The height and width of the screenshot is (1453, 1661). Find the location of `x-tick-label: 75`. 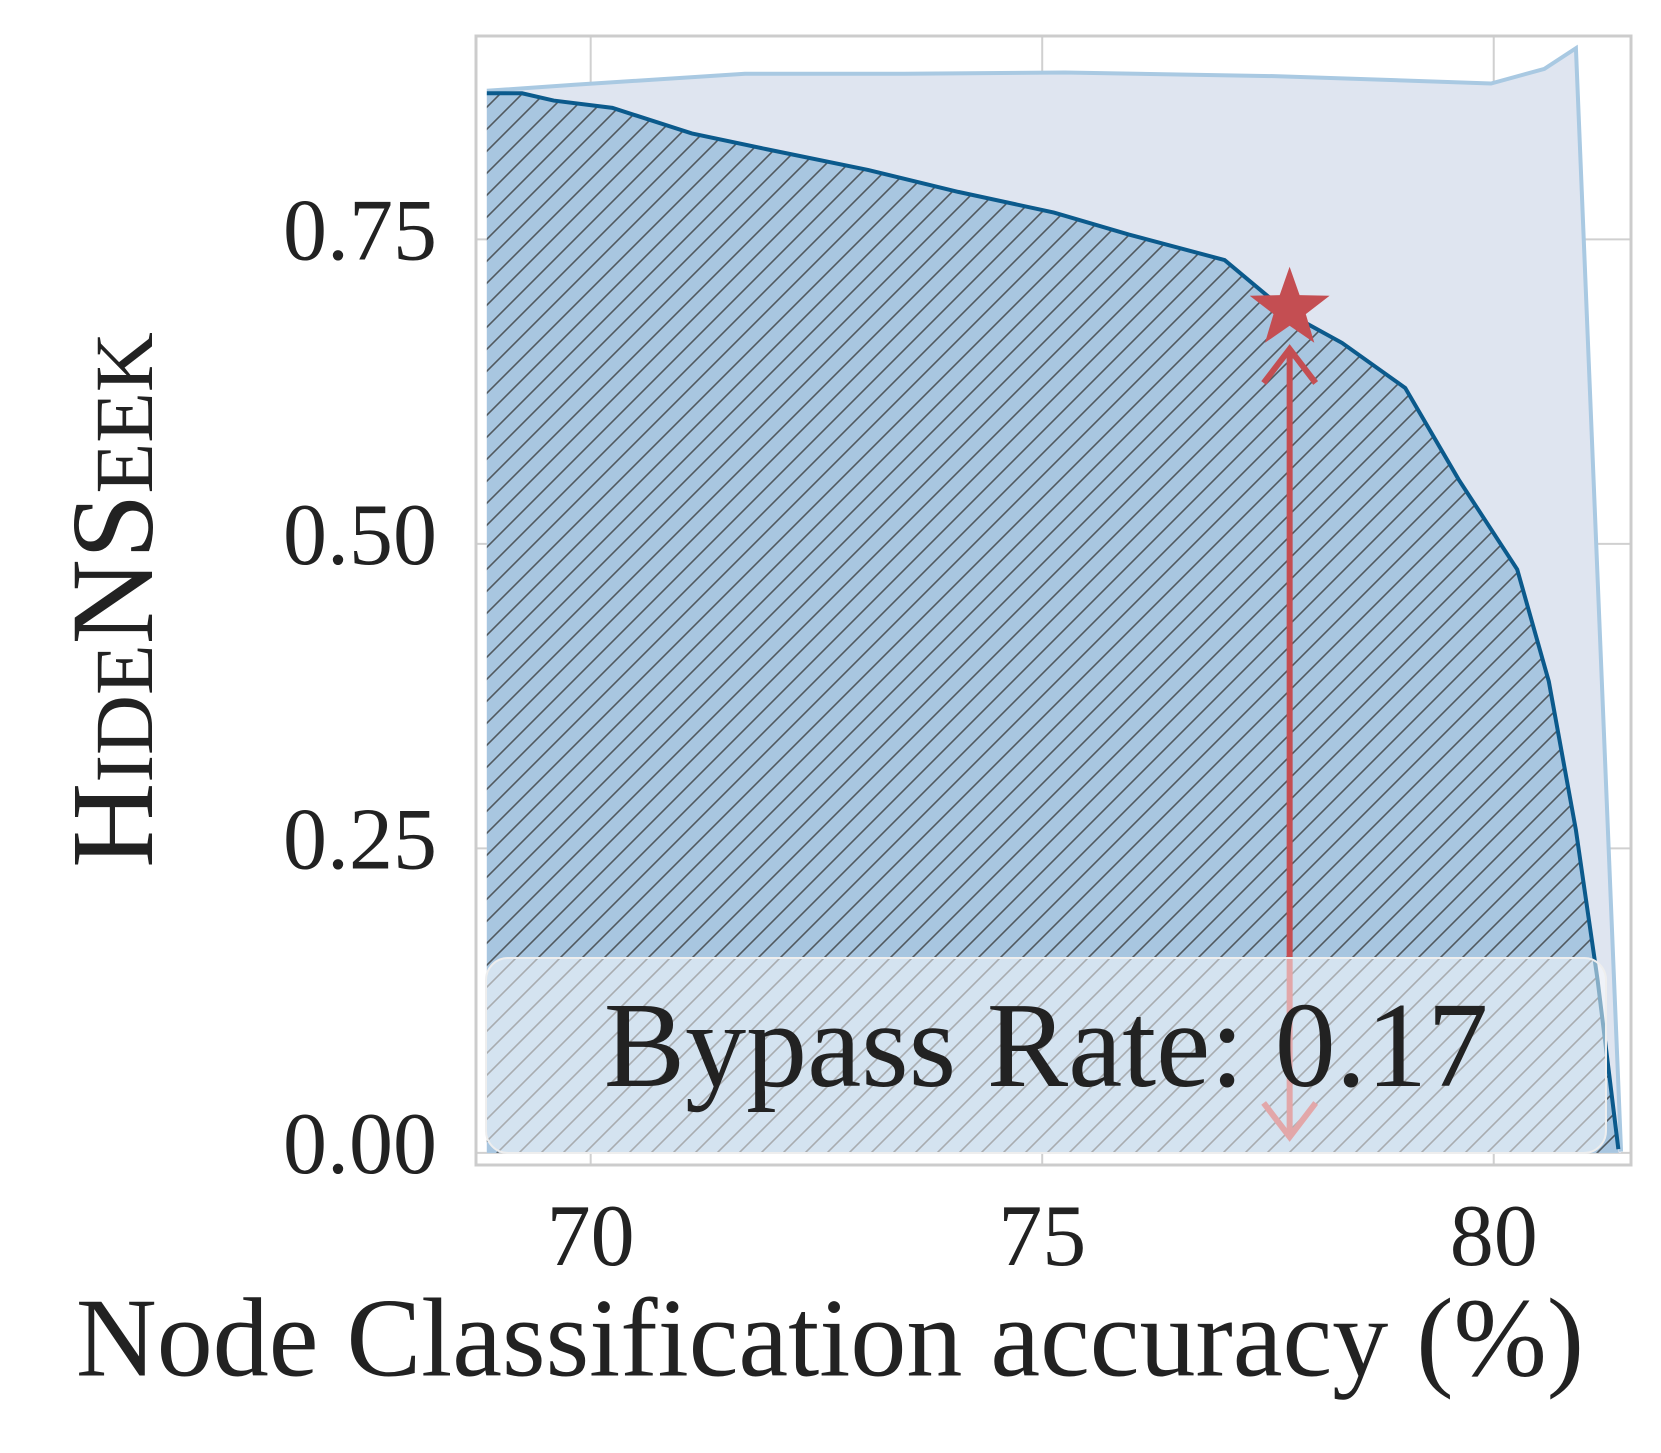

x-tick-label: 75 is located at coordinates (1042, 1236).